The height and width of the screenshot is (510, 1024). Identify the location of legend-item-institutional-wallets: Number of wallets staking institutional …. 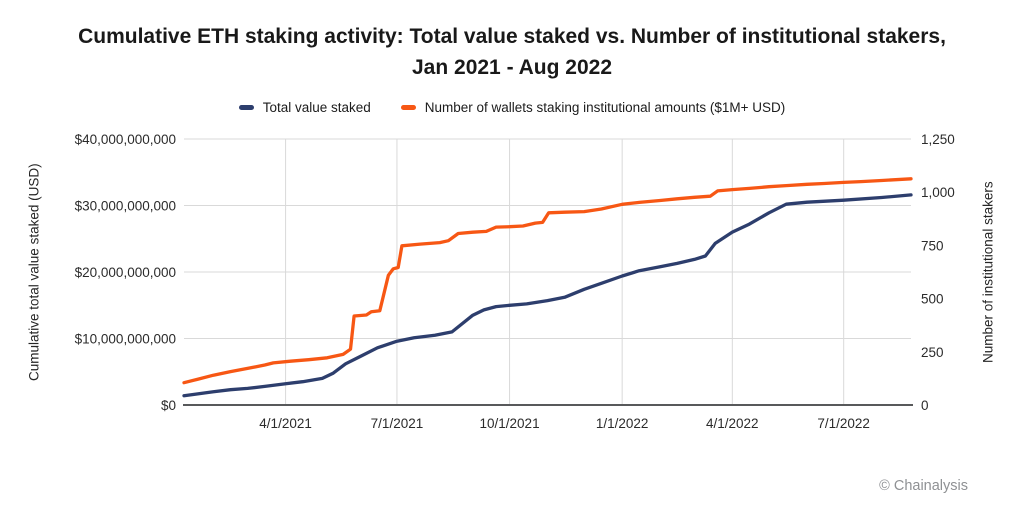
(593, 107).